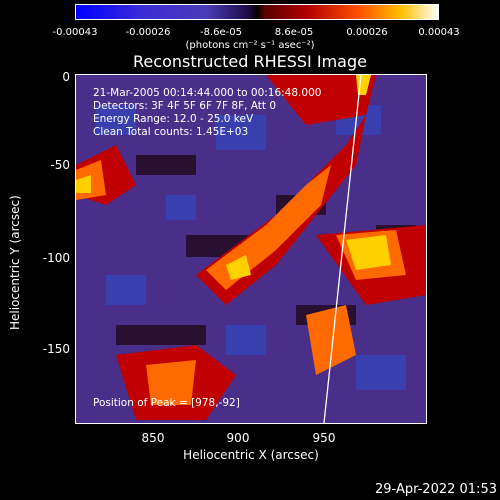  What do you see at coordinates (238, 438) in the screenshot?
I see `x-tick-label: 900` at bounding box center [238, 438].